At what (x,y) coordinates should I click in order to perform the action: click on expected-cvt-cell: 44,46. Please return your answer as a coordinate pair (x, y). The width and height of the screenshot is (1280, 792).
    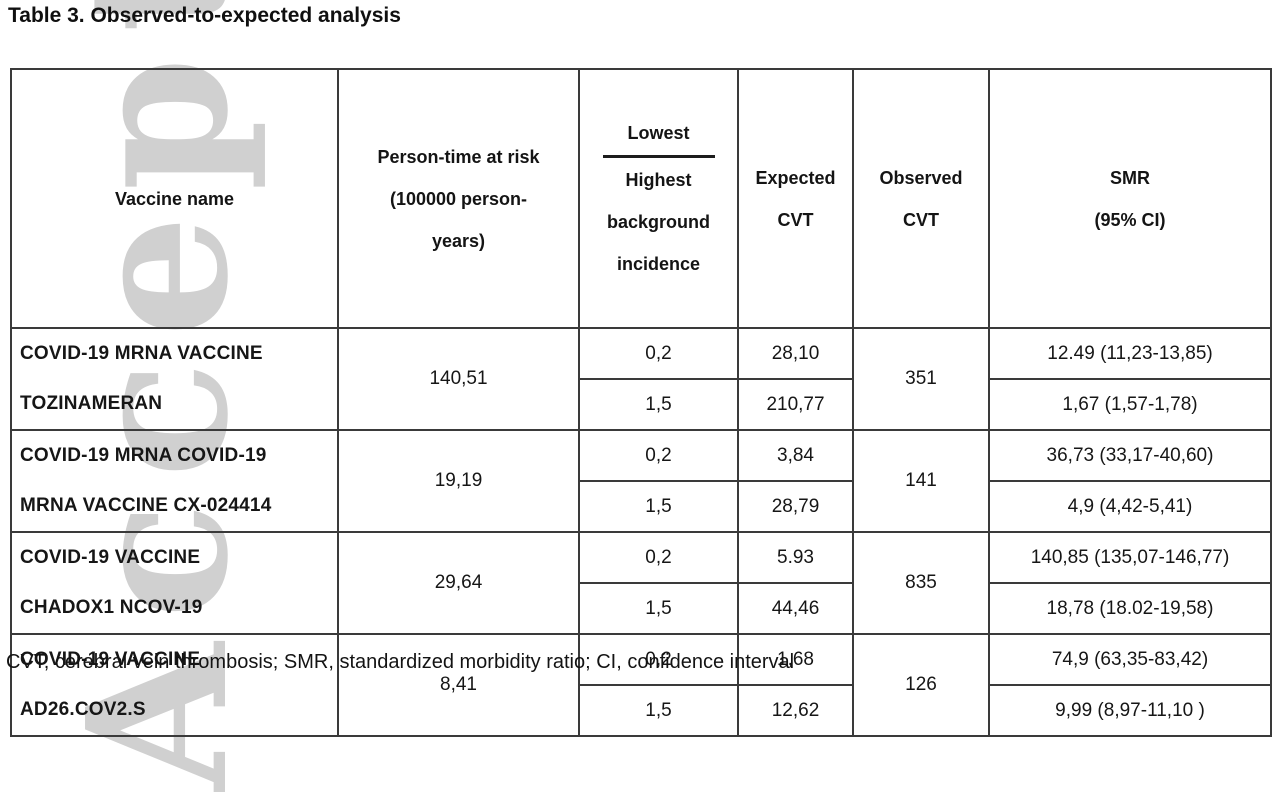
    Looking at the image, I should click on (795, 608).